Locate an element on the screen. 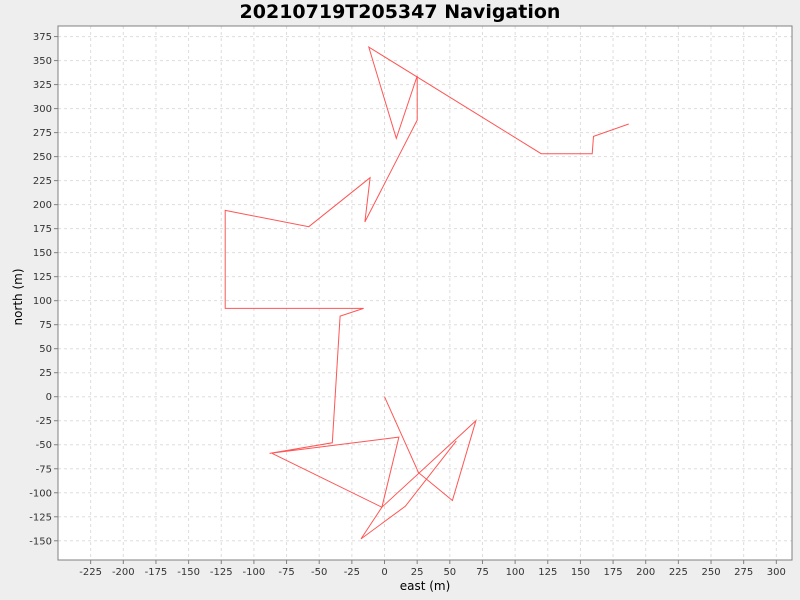 The width and height of the screenshot is (800, 600). x-tick-label: 300 is located at coordinates (776, 572).